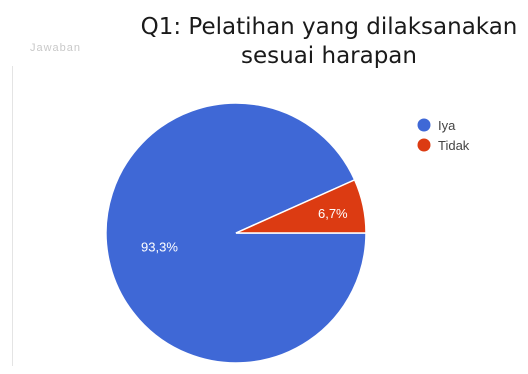 The height and width of the screenshot is (374, 528). I want to click on chart-legend: Iya Tidak, so click(443, 135).